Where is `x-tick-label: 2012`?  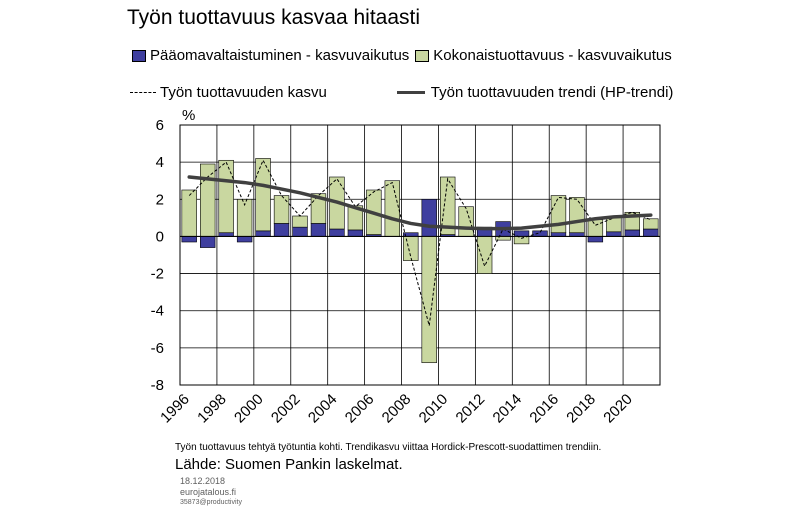
x-tick-label: 2012 is located at coordinates (471, 409).